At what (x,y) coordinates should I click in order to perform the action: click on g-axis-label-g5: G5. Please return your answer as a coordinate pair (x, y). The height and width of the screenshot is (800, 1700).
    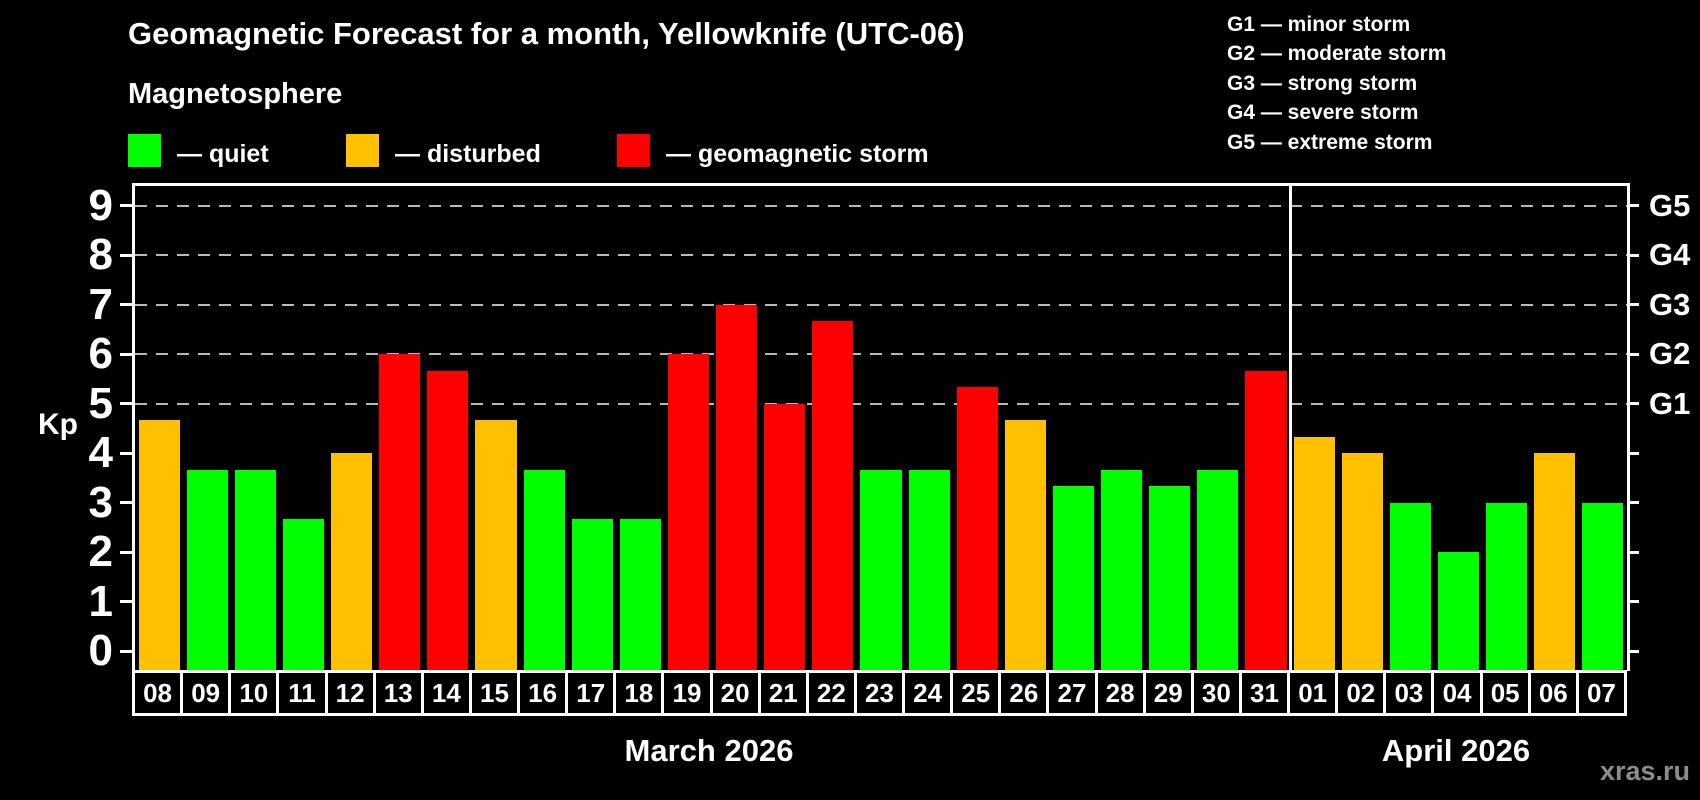
    Looking at the image, I should click on (1670, 205).